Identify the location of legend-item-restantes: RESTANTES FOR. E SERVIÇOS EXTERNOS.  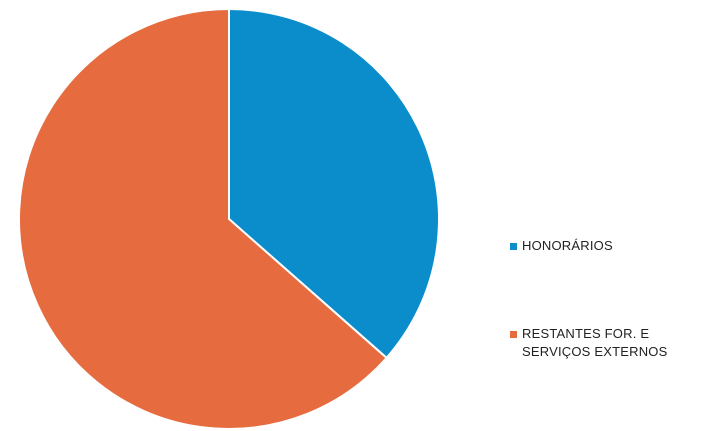
(612, 343).